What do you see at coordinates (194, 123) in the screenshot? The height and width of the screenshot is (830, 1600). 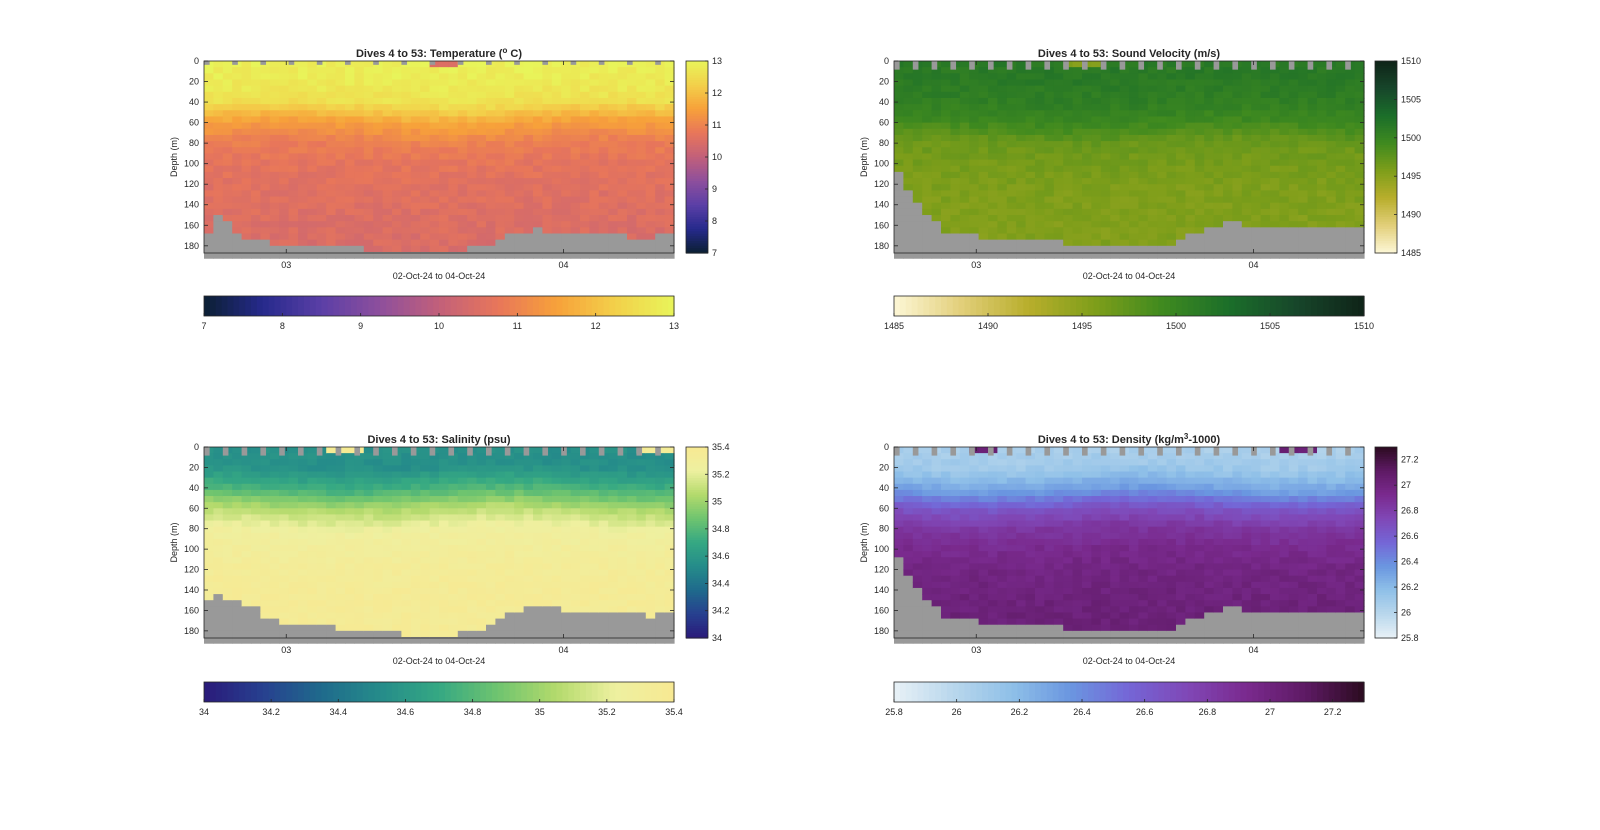 I see `y-tick-label: 60` at bounding box center [194, 123].